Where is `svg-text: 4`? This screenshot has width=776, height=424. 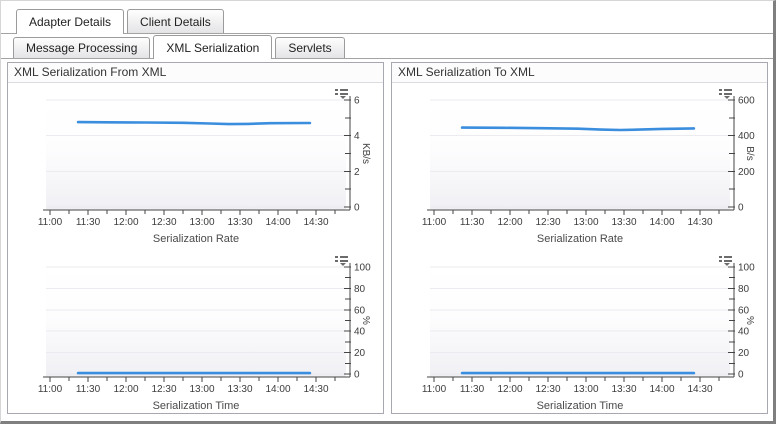 svg-text: 4 is located at coordinates (357, 136).